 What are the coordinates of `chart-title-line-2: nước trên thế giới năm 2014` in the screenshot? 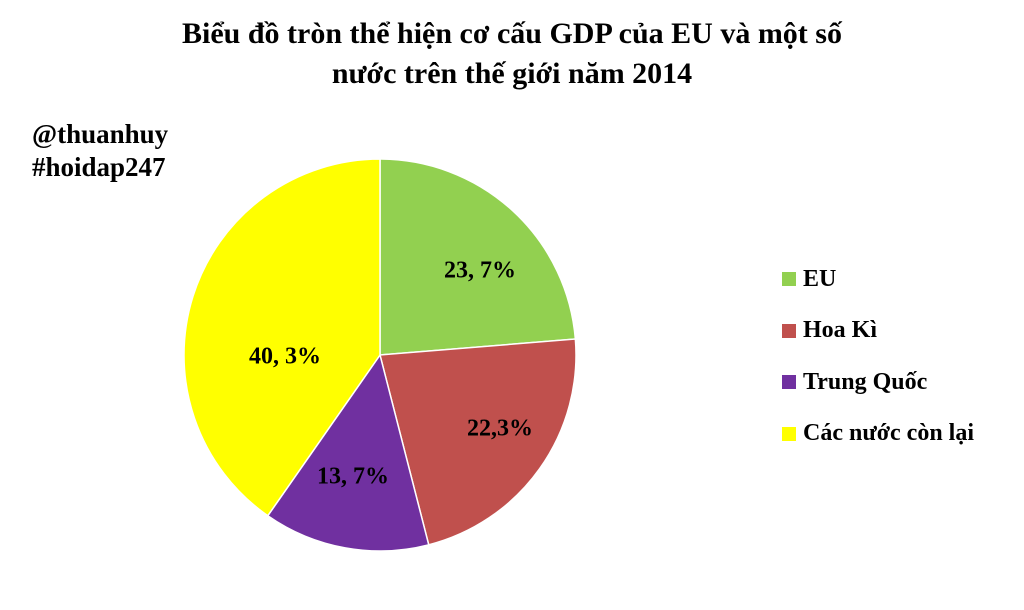 It's located at (512, 73).